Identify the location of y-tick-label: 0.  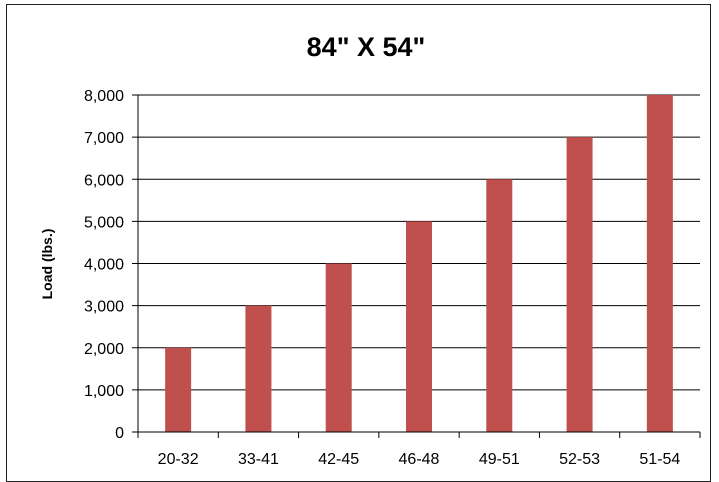
(119, 433).